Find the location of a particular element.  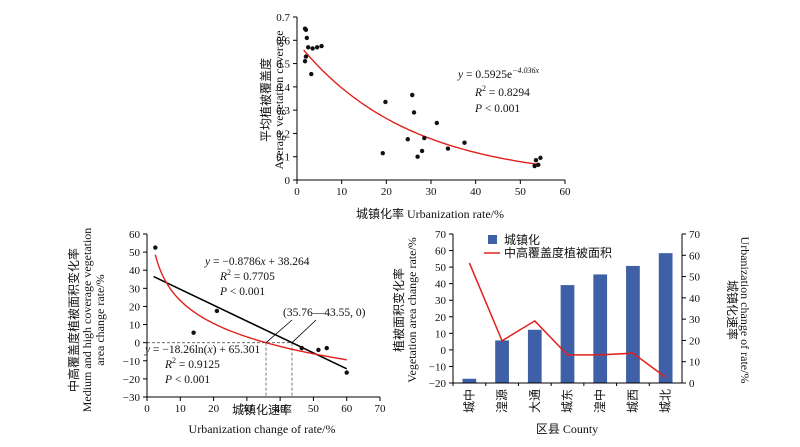

bl-plot-marks is located at coordinates (248, 321).